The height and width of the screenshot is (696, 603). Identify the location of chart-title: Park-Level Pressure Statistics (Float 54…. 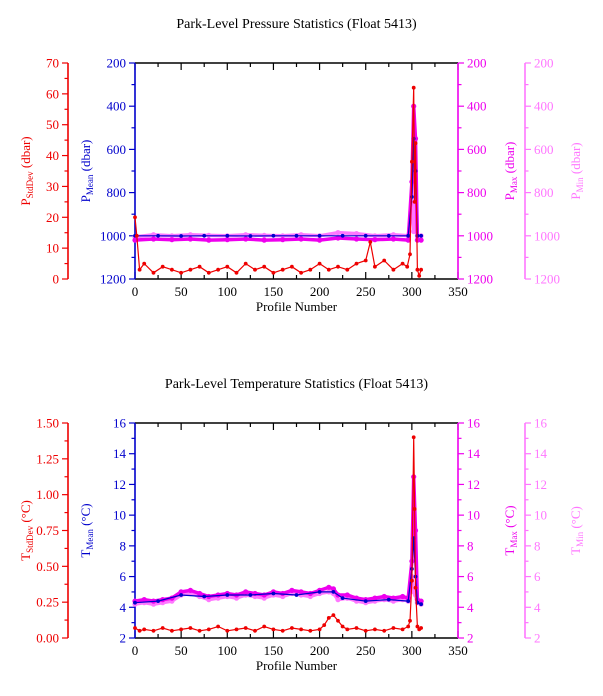
(296, 24).